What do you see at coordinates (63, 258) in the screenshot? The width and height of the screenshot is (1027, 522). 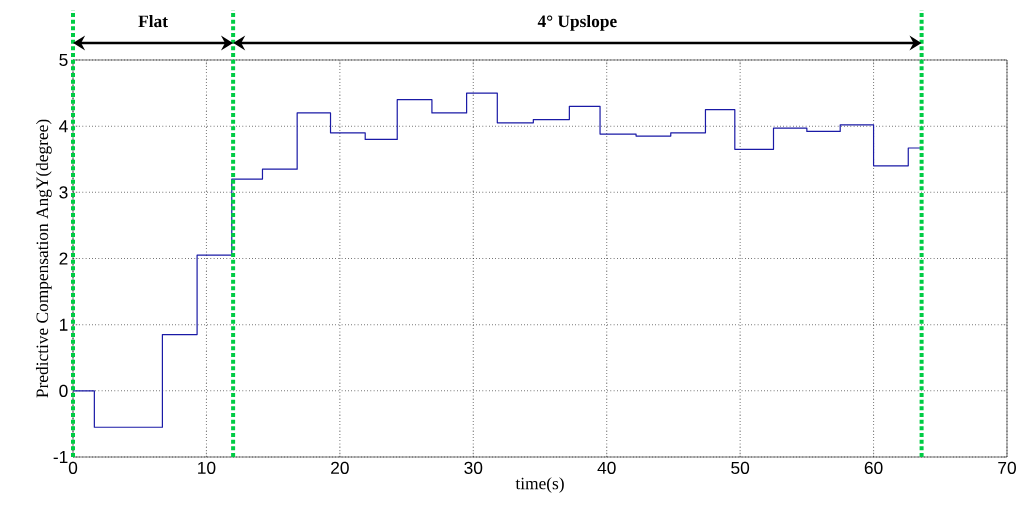 I see `y-tick-label: 2` at bounding box center [63, 258].